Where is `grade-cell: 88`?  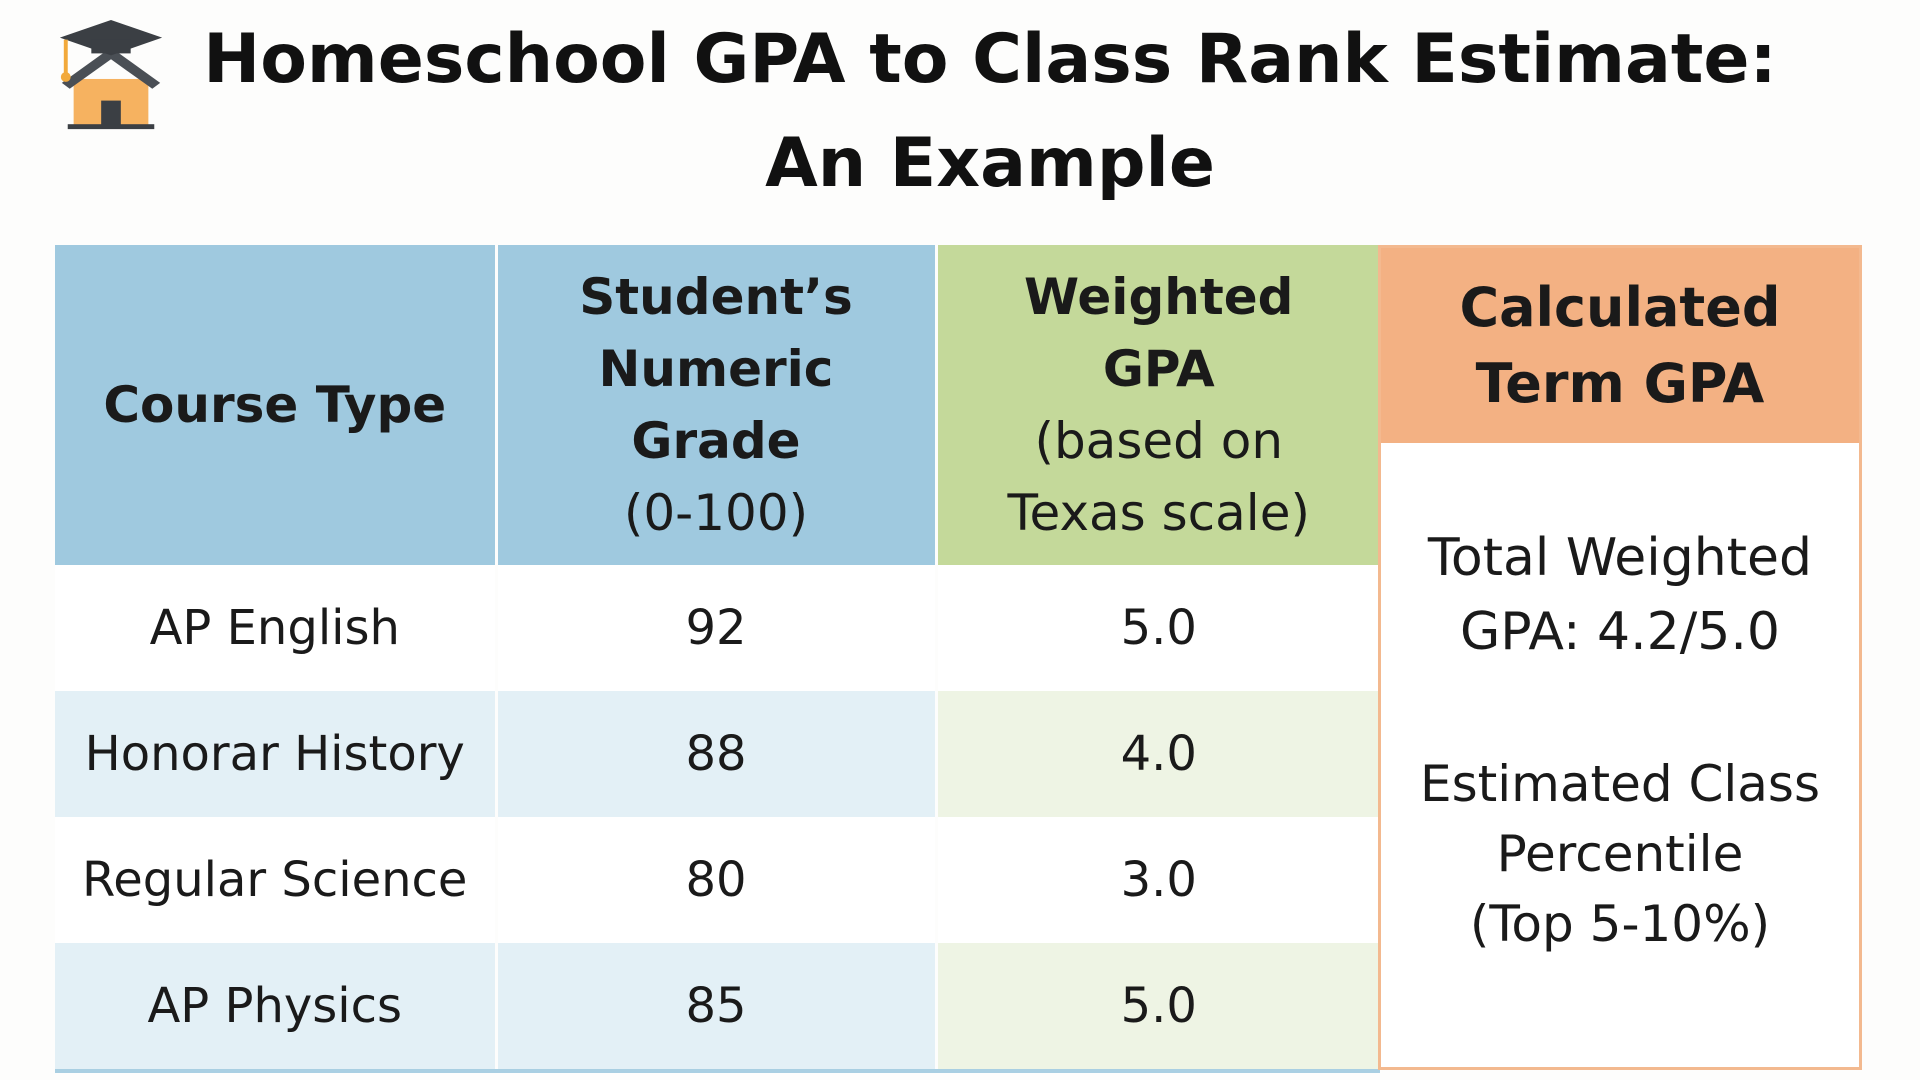 grade-cell: 88 is located at coordinates (715, 754).